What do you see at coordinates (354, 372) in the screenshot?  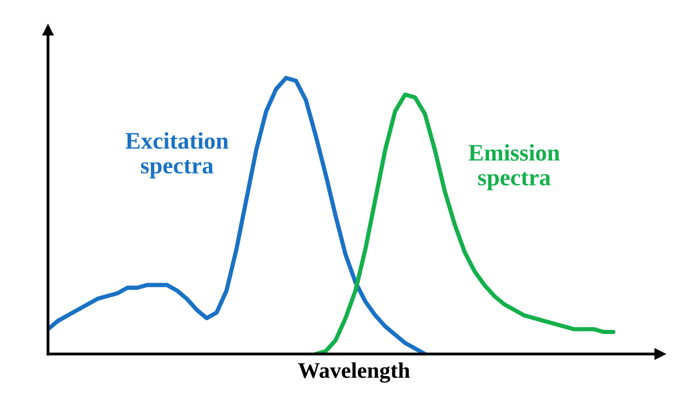 I see `x-axis-title: Wavelength` at bounding box center [354, 372].